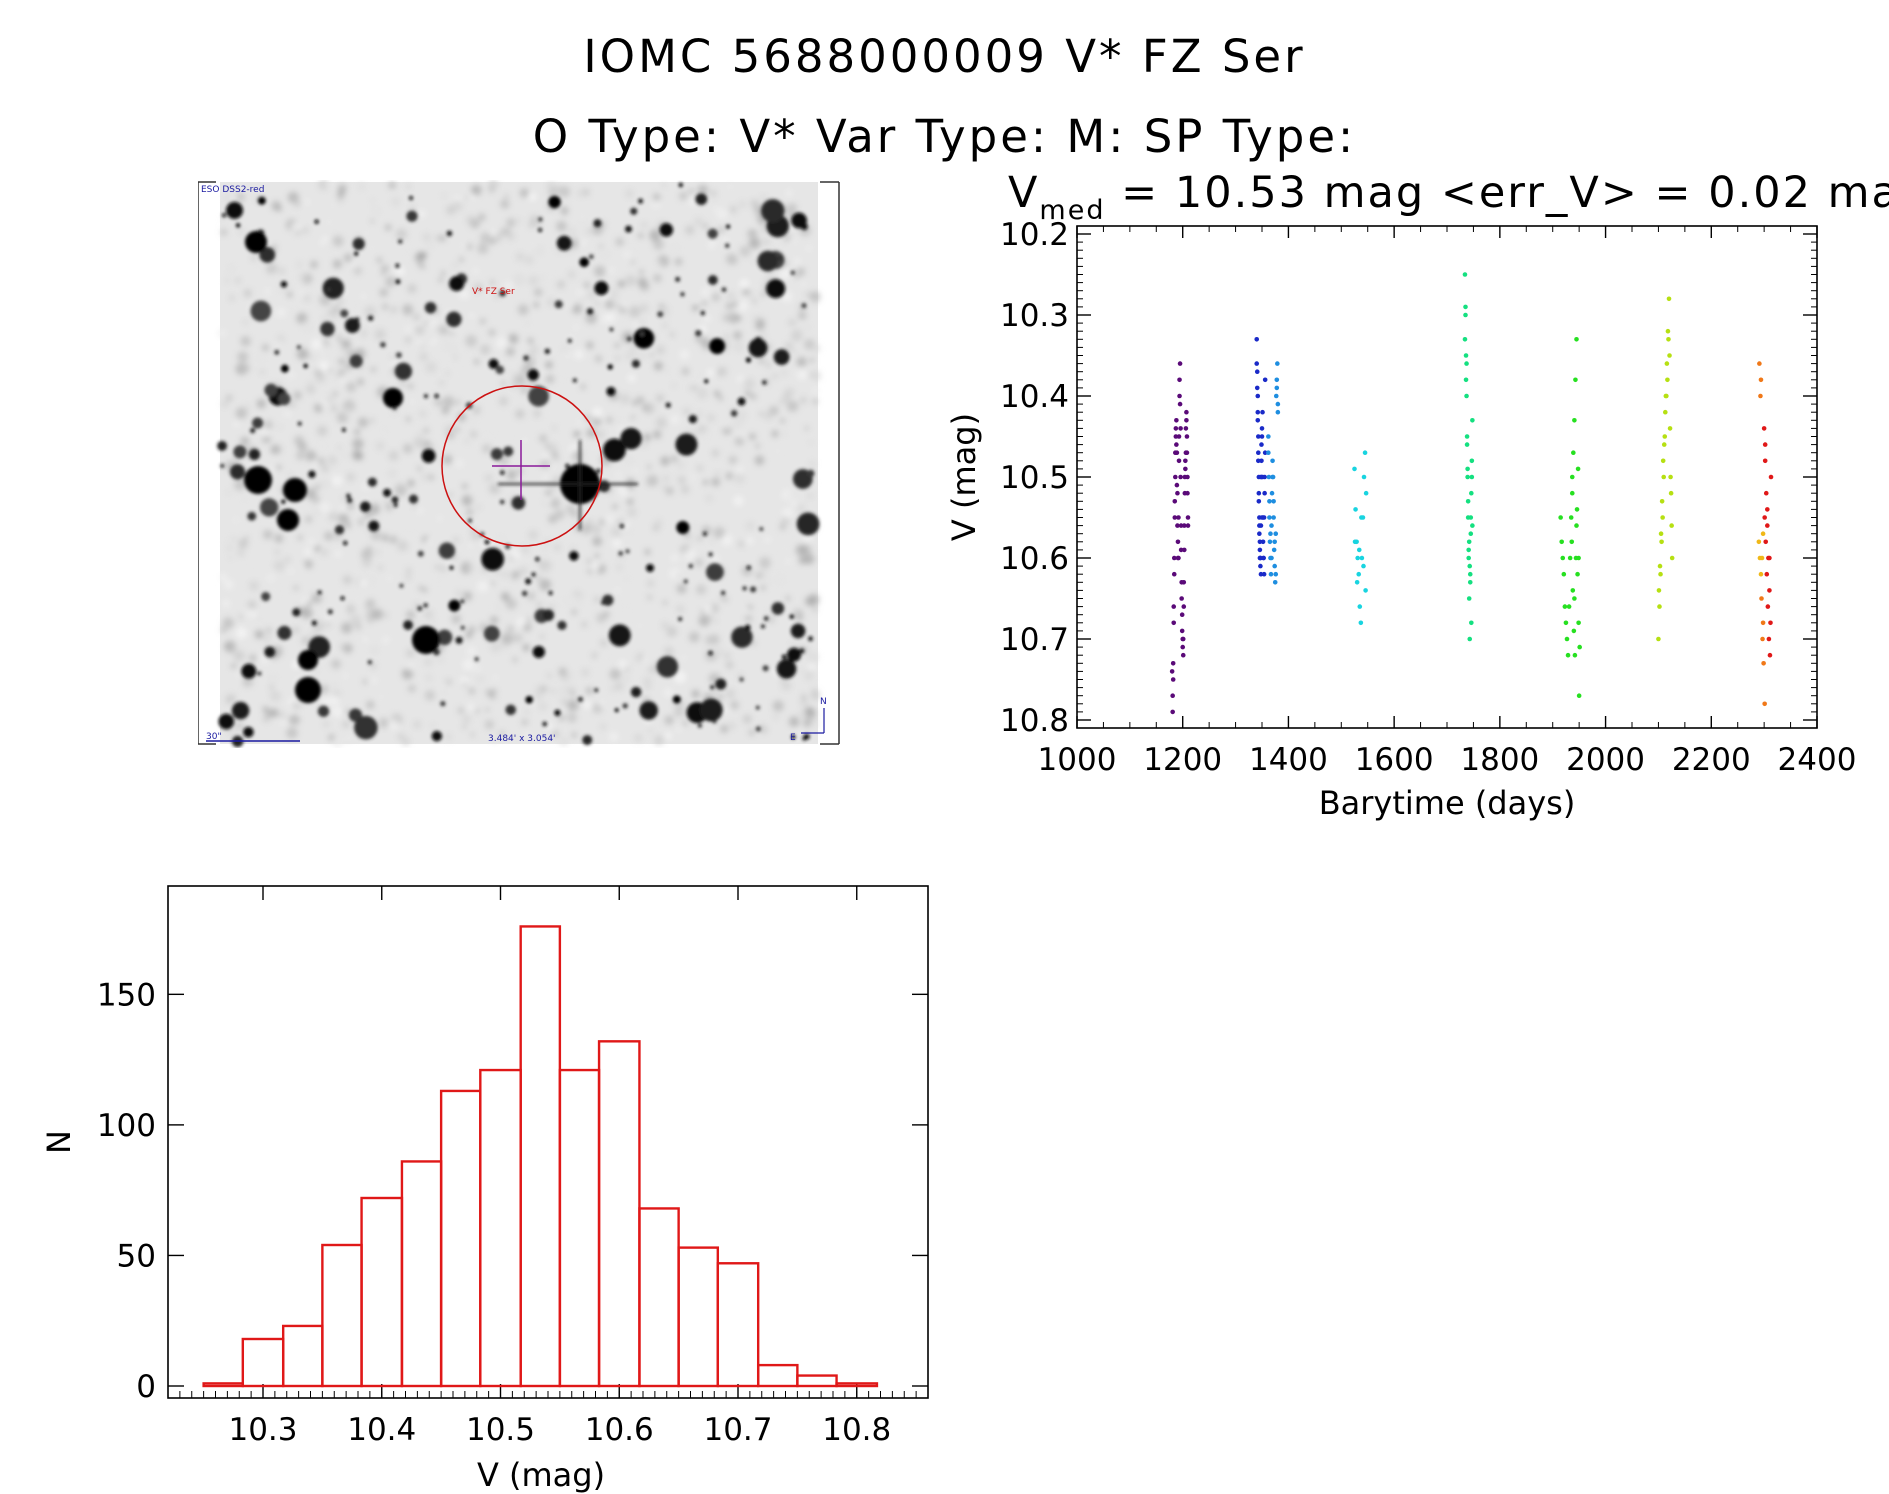  I want to click on histogram-x-tick-label: 10.3, so click(262, 1430).